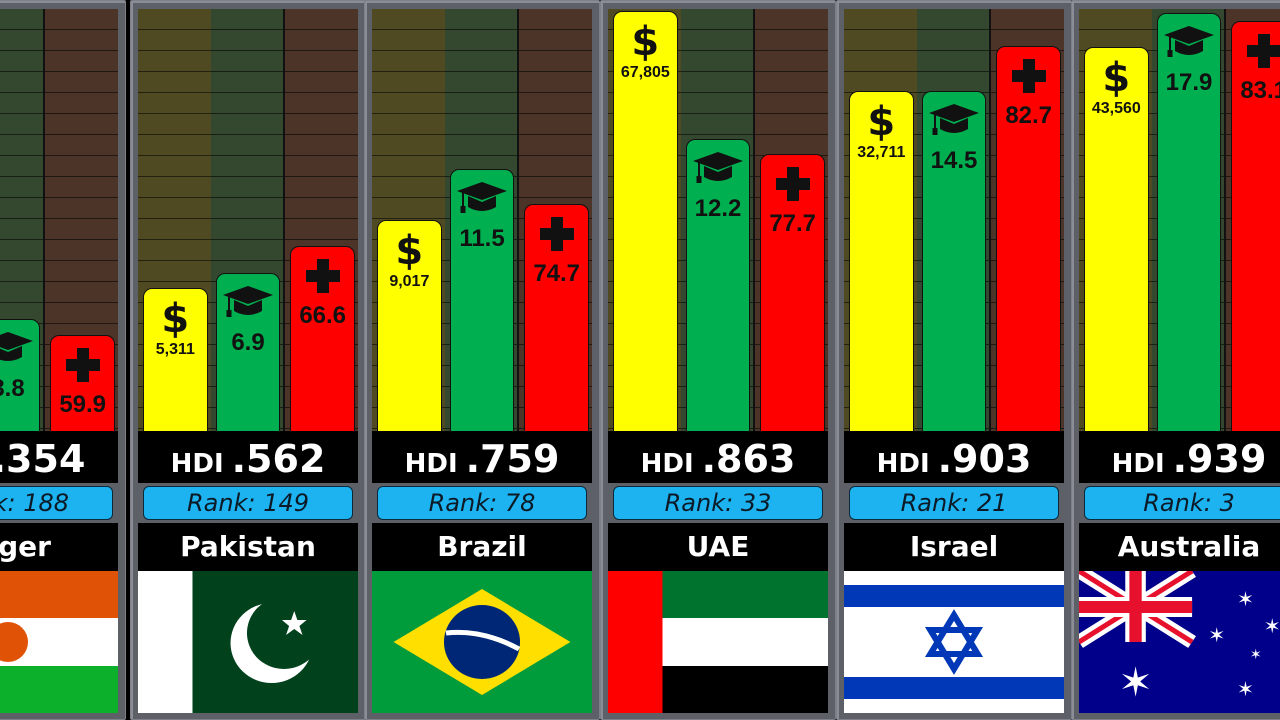 This screenshot has width=1280, height=720. Describe the element at coordinates (1189, 222) in the screenshot. I see `education-bar: 17.9` at that location.